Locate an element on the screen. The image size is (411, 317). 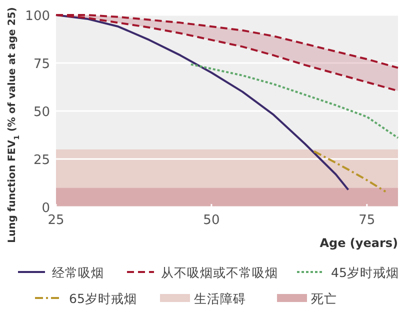
x-tick-label: 50 is located at coordinates (211, 220).